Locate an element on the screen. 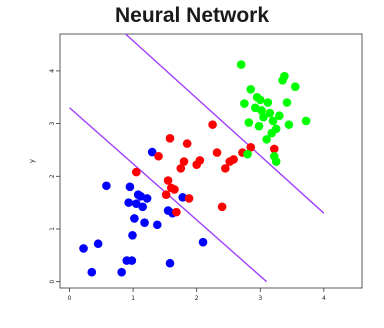  y-tick-label: 4 is located at coordinates (52, 71).